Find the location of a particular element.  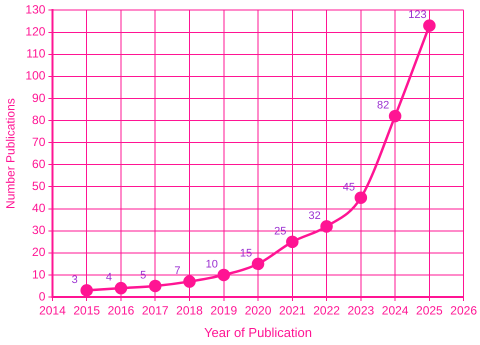

x-axis-title: Year of Publication is located at coordinates (258, 332).